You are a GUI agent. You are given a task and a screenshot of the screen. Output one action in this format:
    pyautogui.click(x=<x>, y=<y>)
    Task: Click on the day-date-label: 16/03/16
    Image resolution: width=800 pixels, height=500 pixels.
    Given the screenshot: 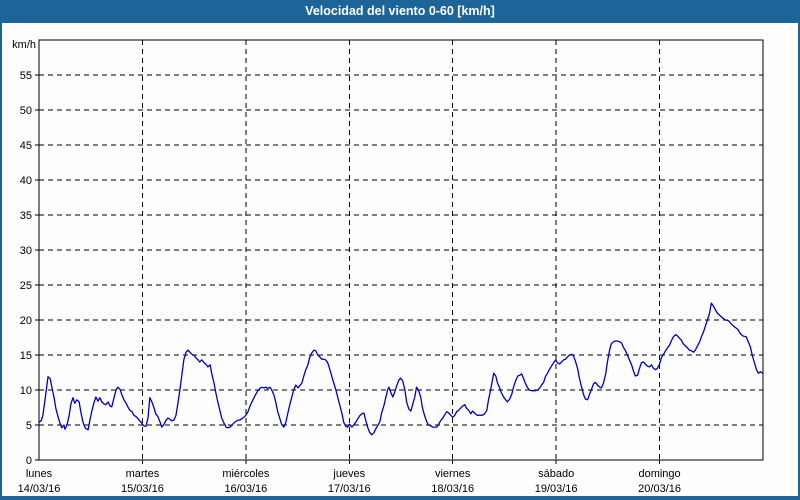 What is the action you would take?
    pyautogui.click(x=245, y=488)
    